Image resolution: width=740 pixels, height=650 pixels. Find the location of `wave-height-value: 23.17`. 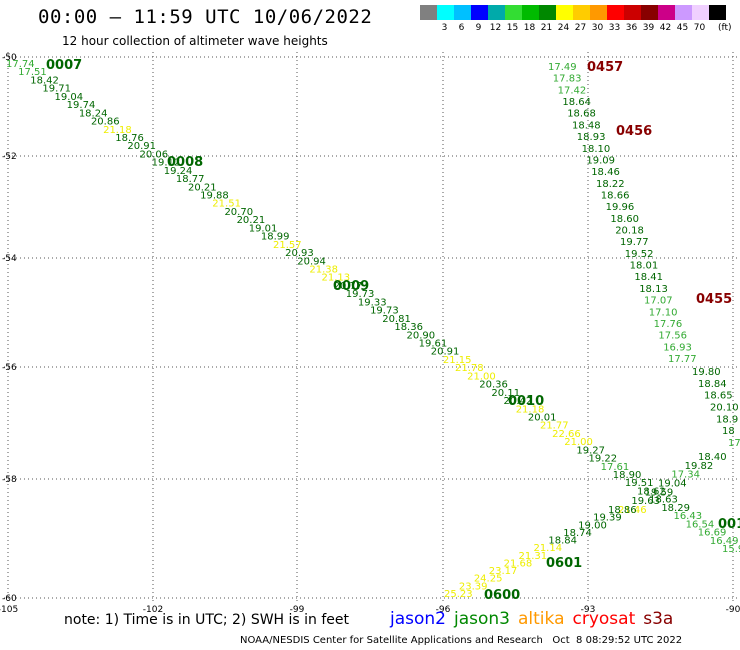

wave-height-value: 23.17 is located at coordinates (503, 571).